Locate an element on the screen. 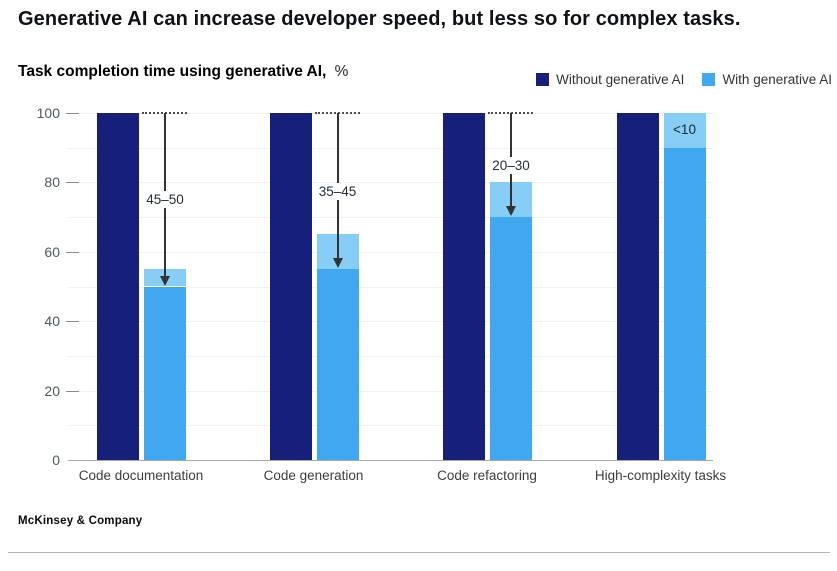  reduction-range-label: 35–45 is located at coordinates (337, 191).